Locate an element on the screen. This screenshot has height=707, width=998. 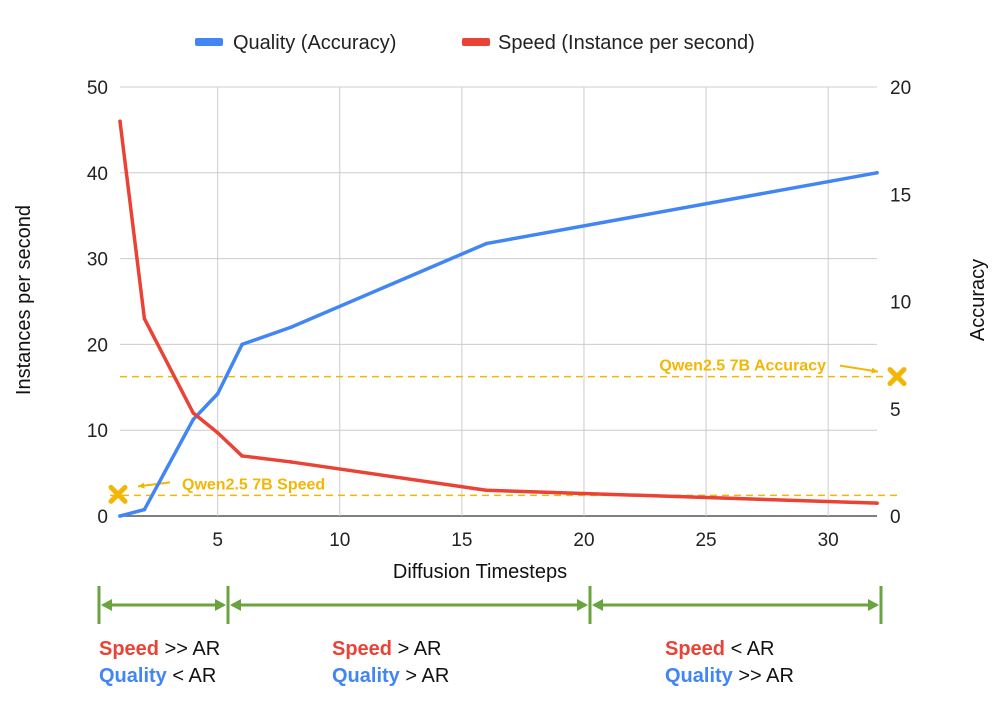
y-right-tick-label: 5 is located at coordinates (895, 410).